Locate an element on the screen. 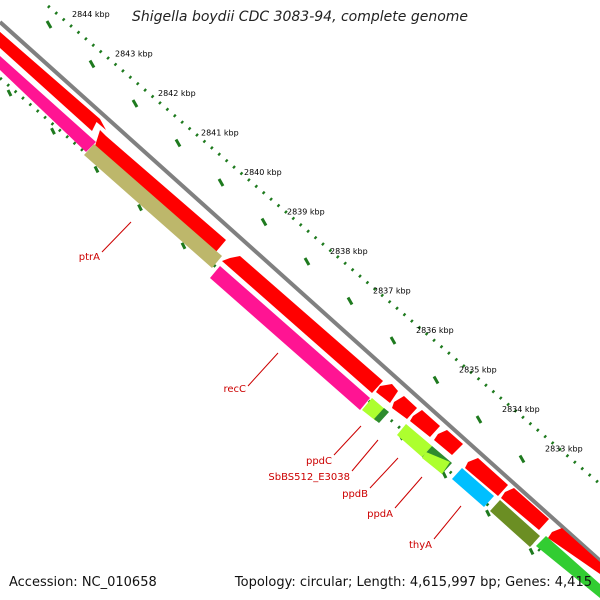 The height and width of the screenshot is (600, 600). accession: Accession: NC_010658 is located at coordinates (83, 582).